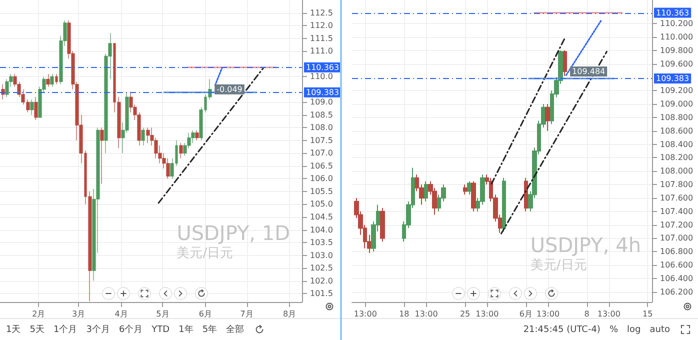 The height and width of the screenshot is (340, 698). Describe the element at coordinates (65, 330) in the screenshot. I see `text: 1个月` at that location.